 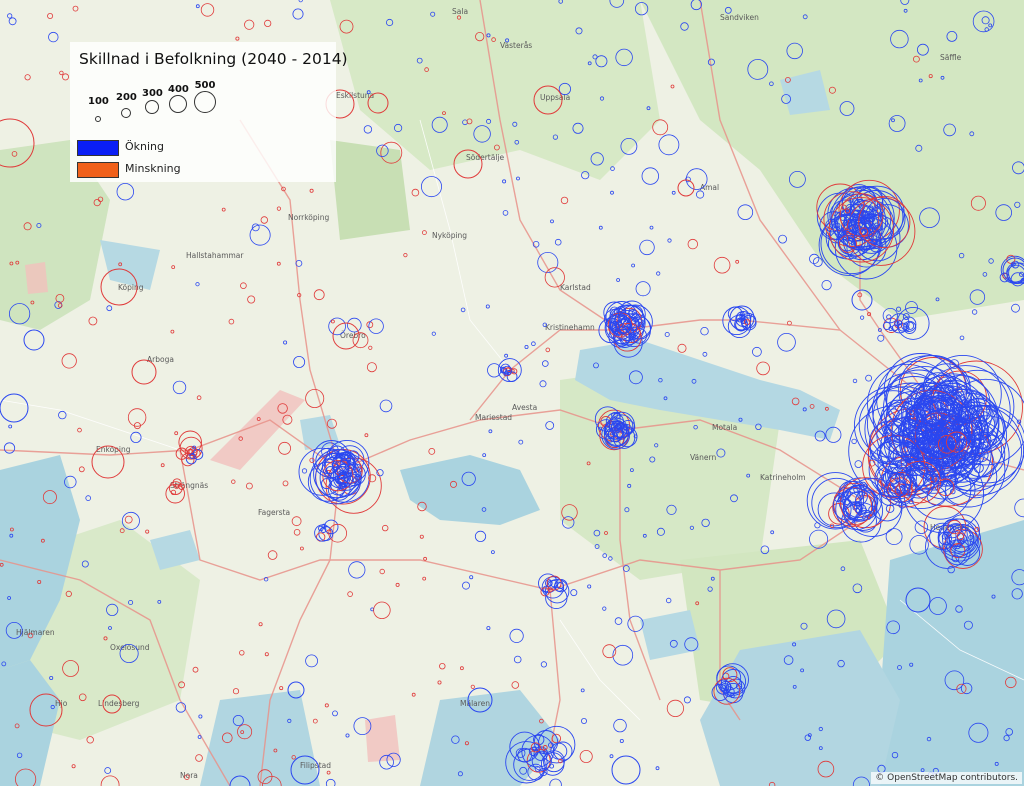 What do you see at coordinates (946, 778) in the screenshot?
I see `map-attribution: © OpenStreetMap contributors.` at bounding box center [946, 778].